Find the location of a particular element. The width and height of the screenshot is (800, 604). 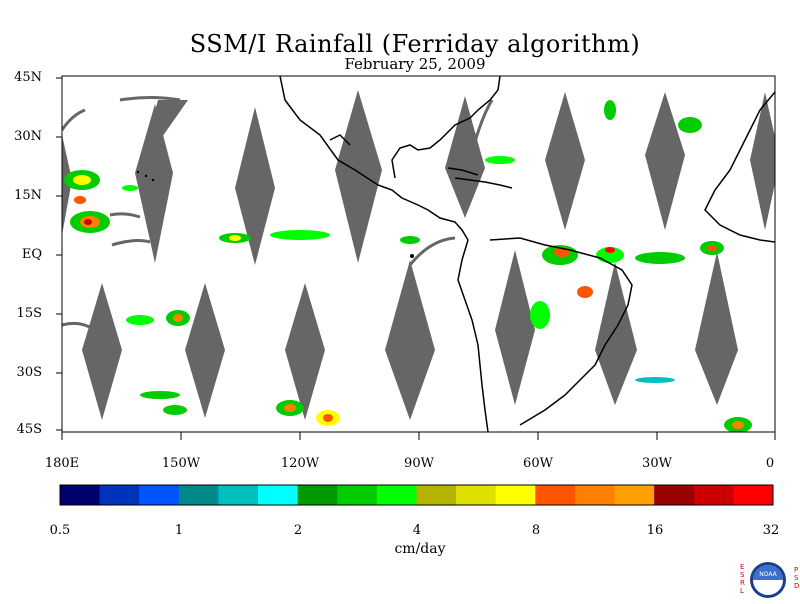

logo-letter: L is located at coordinates (742, 591).